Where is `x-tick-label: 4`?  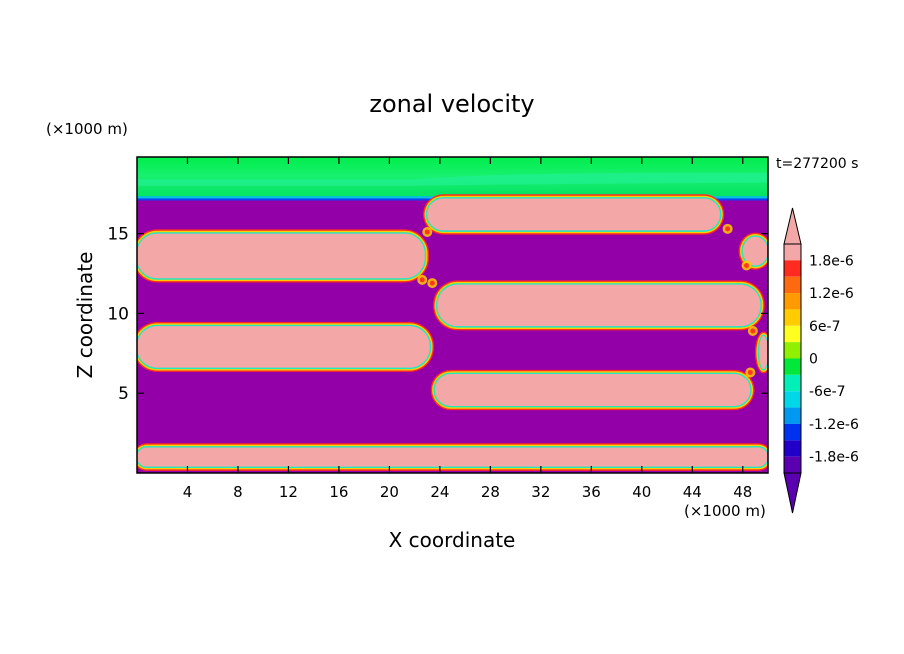 x-tick-label: 4 is located at coordinates (188, 492).